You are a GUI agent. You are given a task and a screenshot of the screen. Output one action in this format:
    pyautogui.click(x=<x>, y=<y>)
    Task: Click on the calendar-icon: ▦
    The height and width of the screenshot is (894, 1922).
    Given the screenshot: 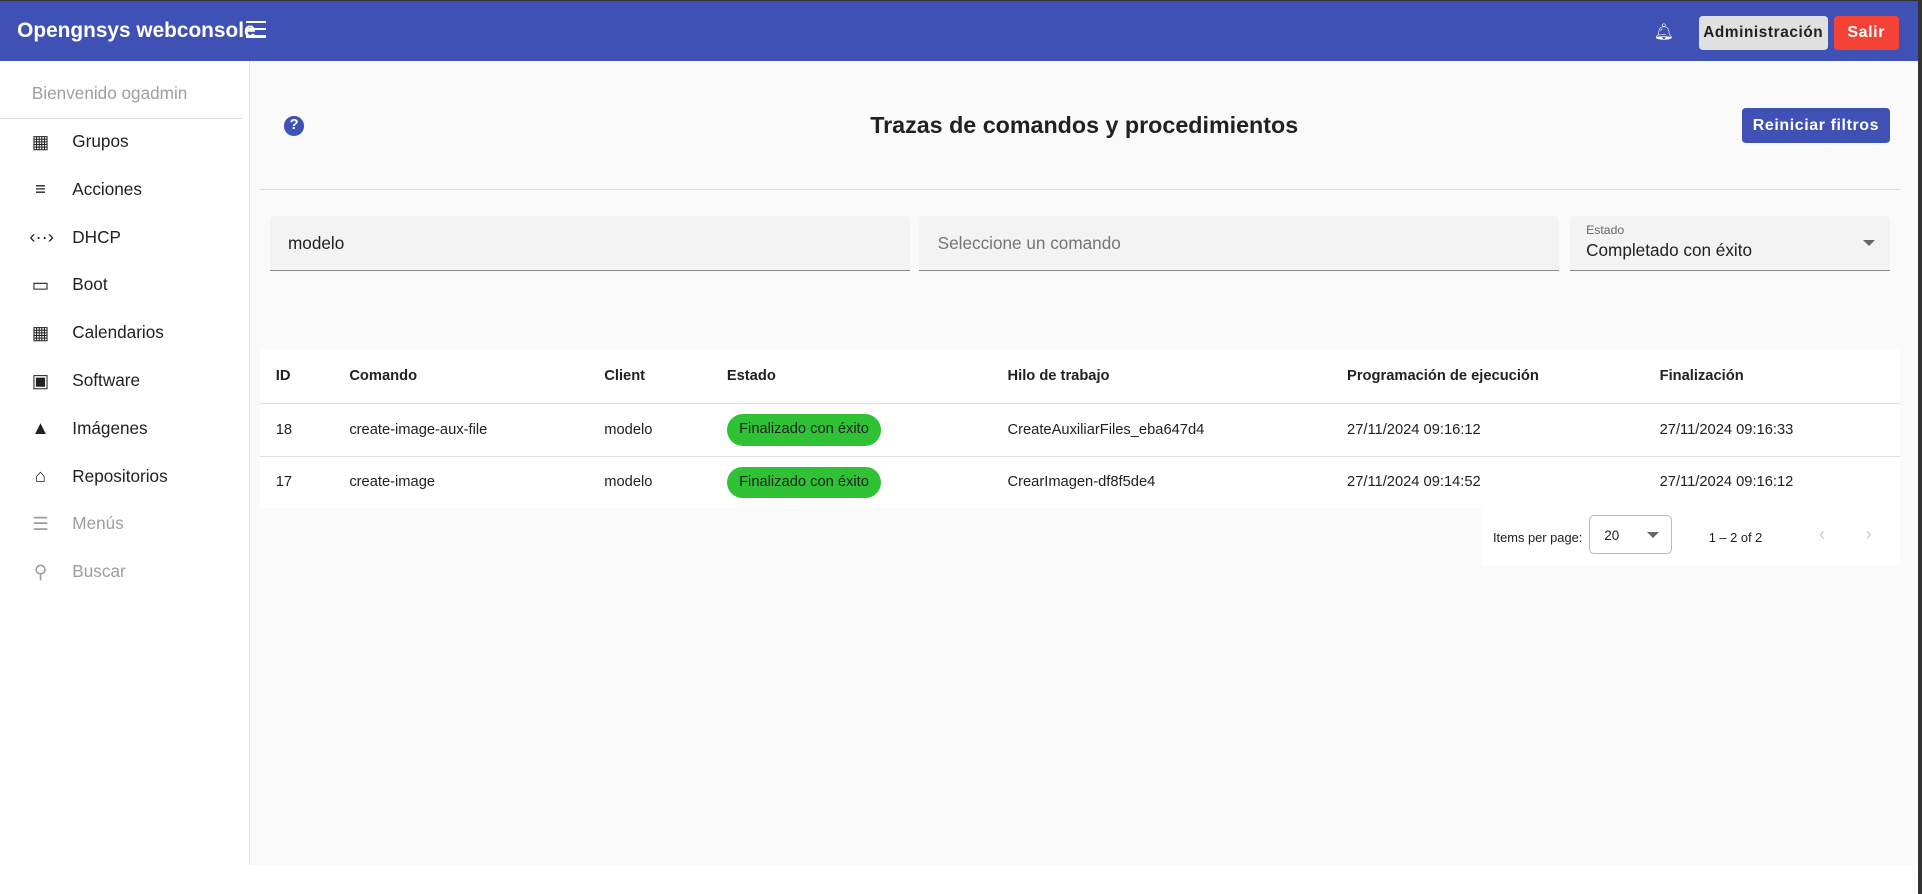 What is the action you would take?
    pyautogui.click(x=40, y=332)
    